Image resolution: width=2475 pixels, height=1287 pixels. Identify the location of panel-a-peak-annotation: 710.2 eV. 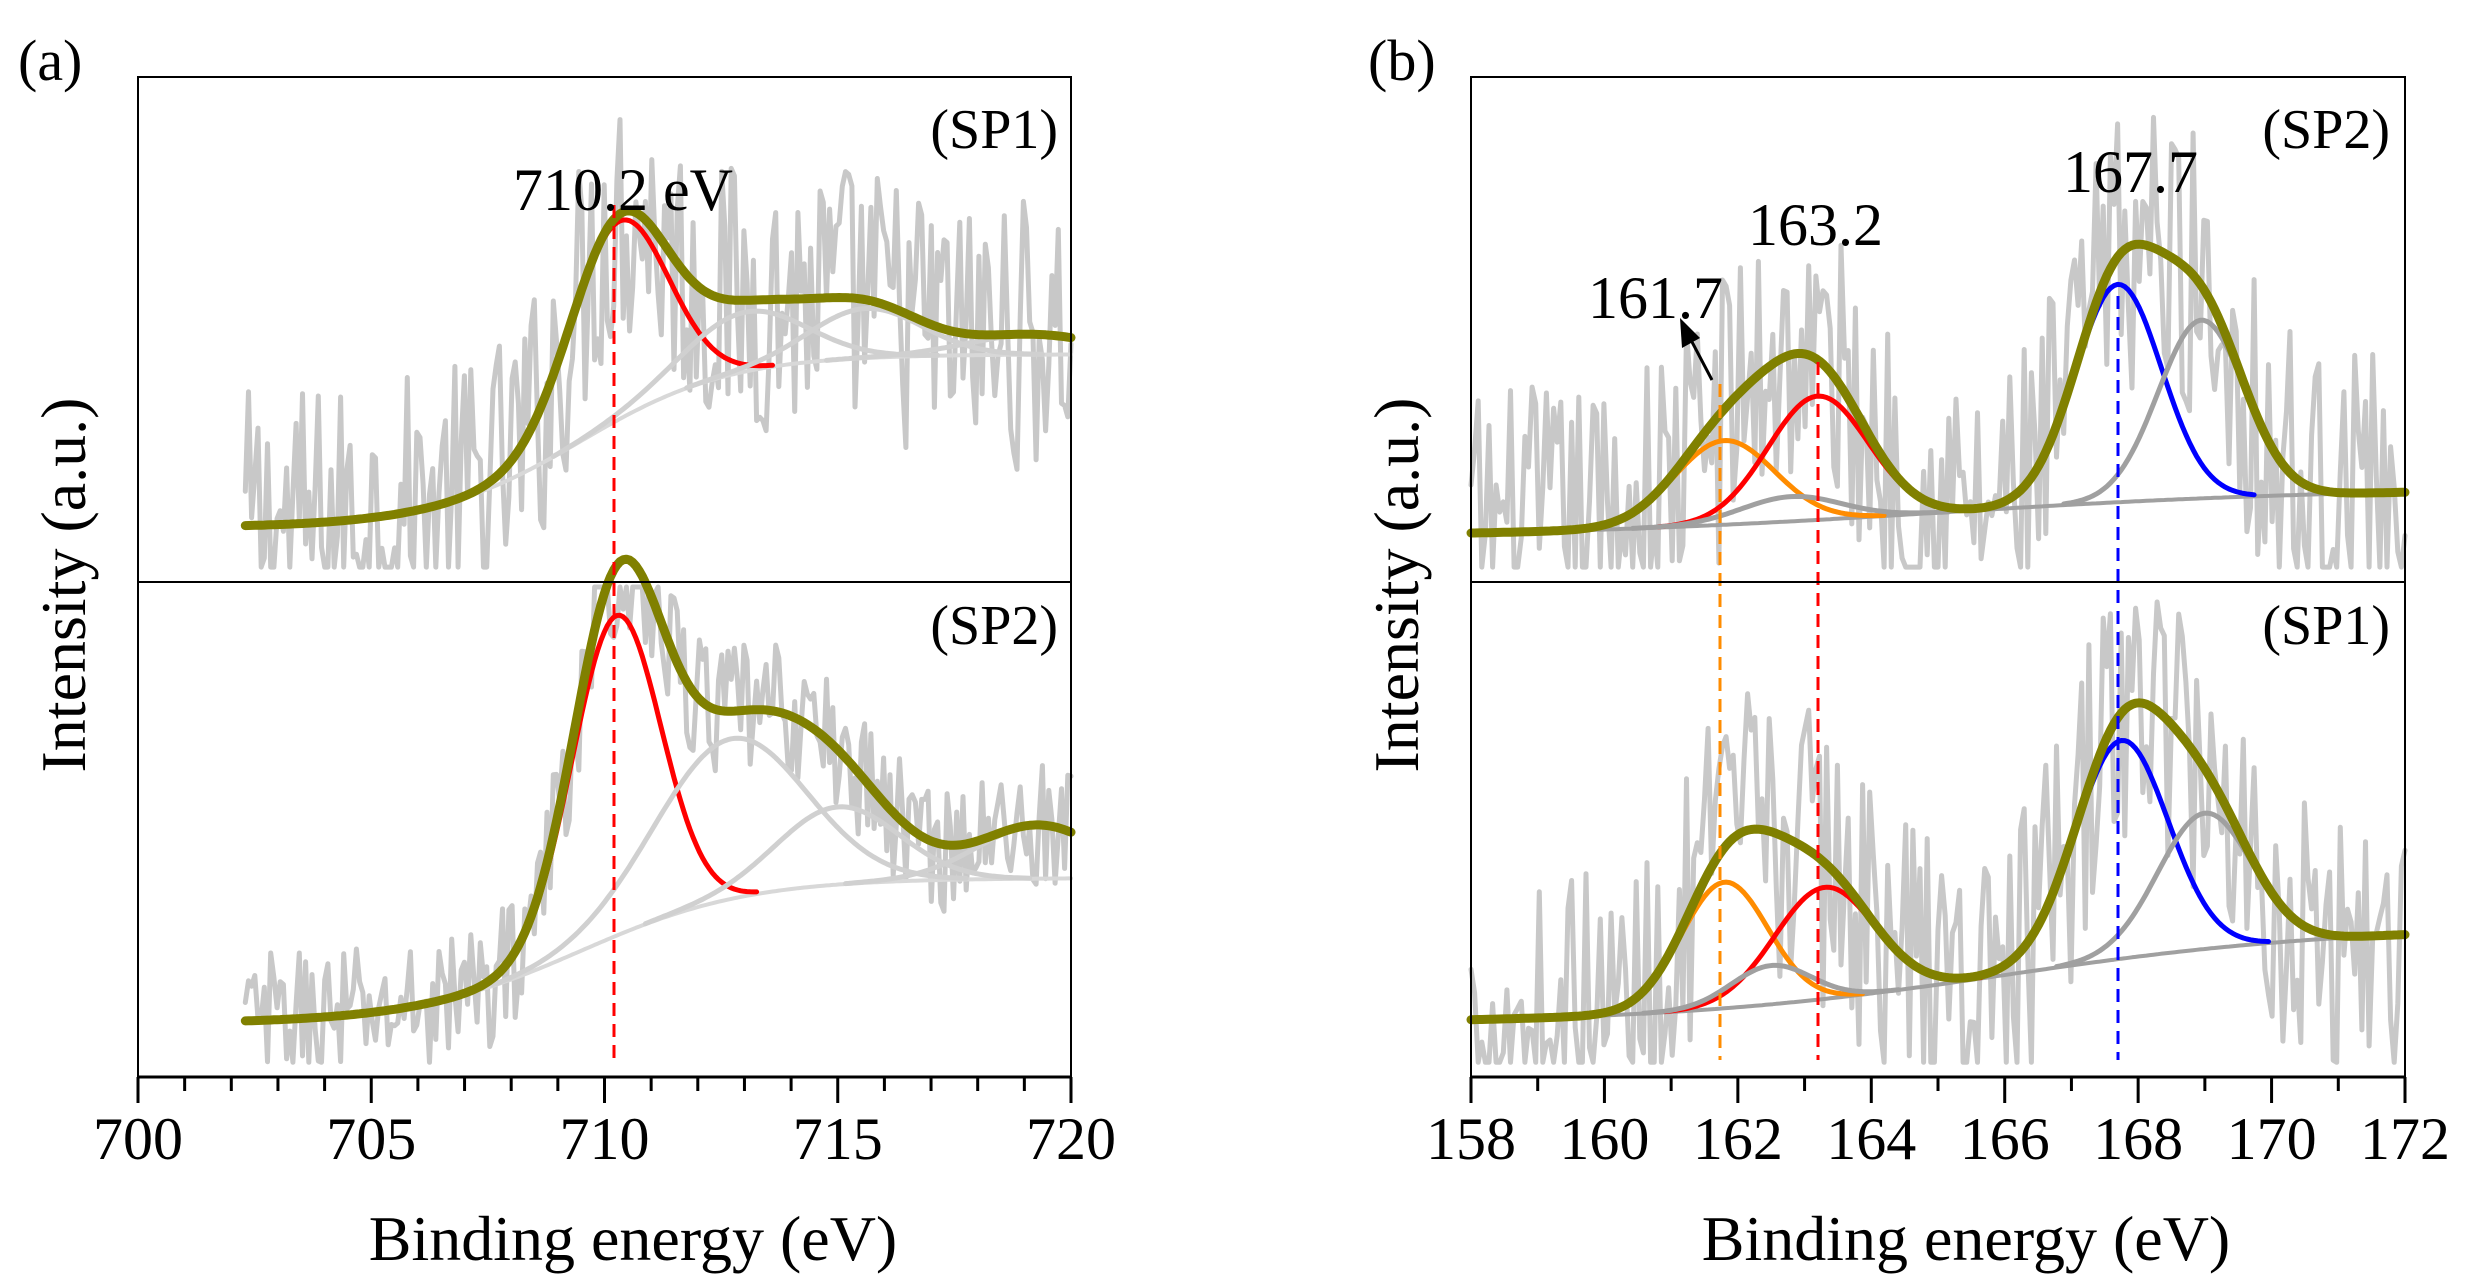
(623, 190).